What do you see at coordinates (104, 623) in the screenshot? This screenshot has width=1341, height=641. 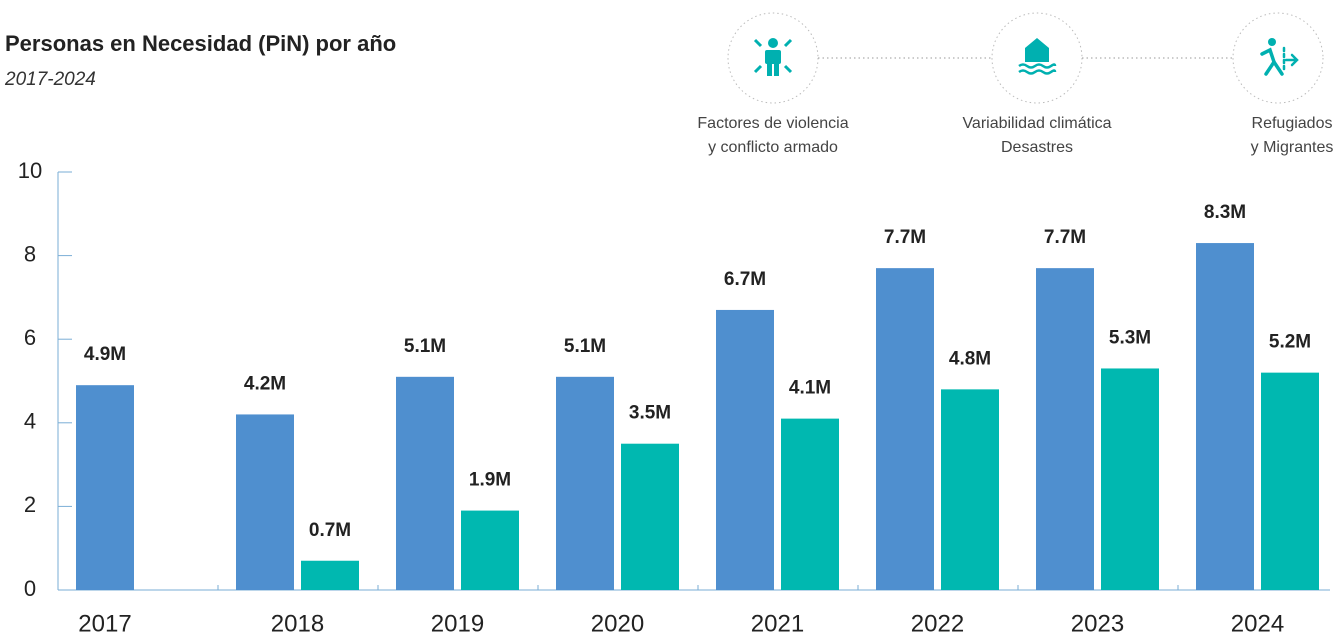 I see `x-tick-label: 2017` at bounding box center [104, 623].